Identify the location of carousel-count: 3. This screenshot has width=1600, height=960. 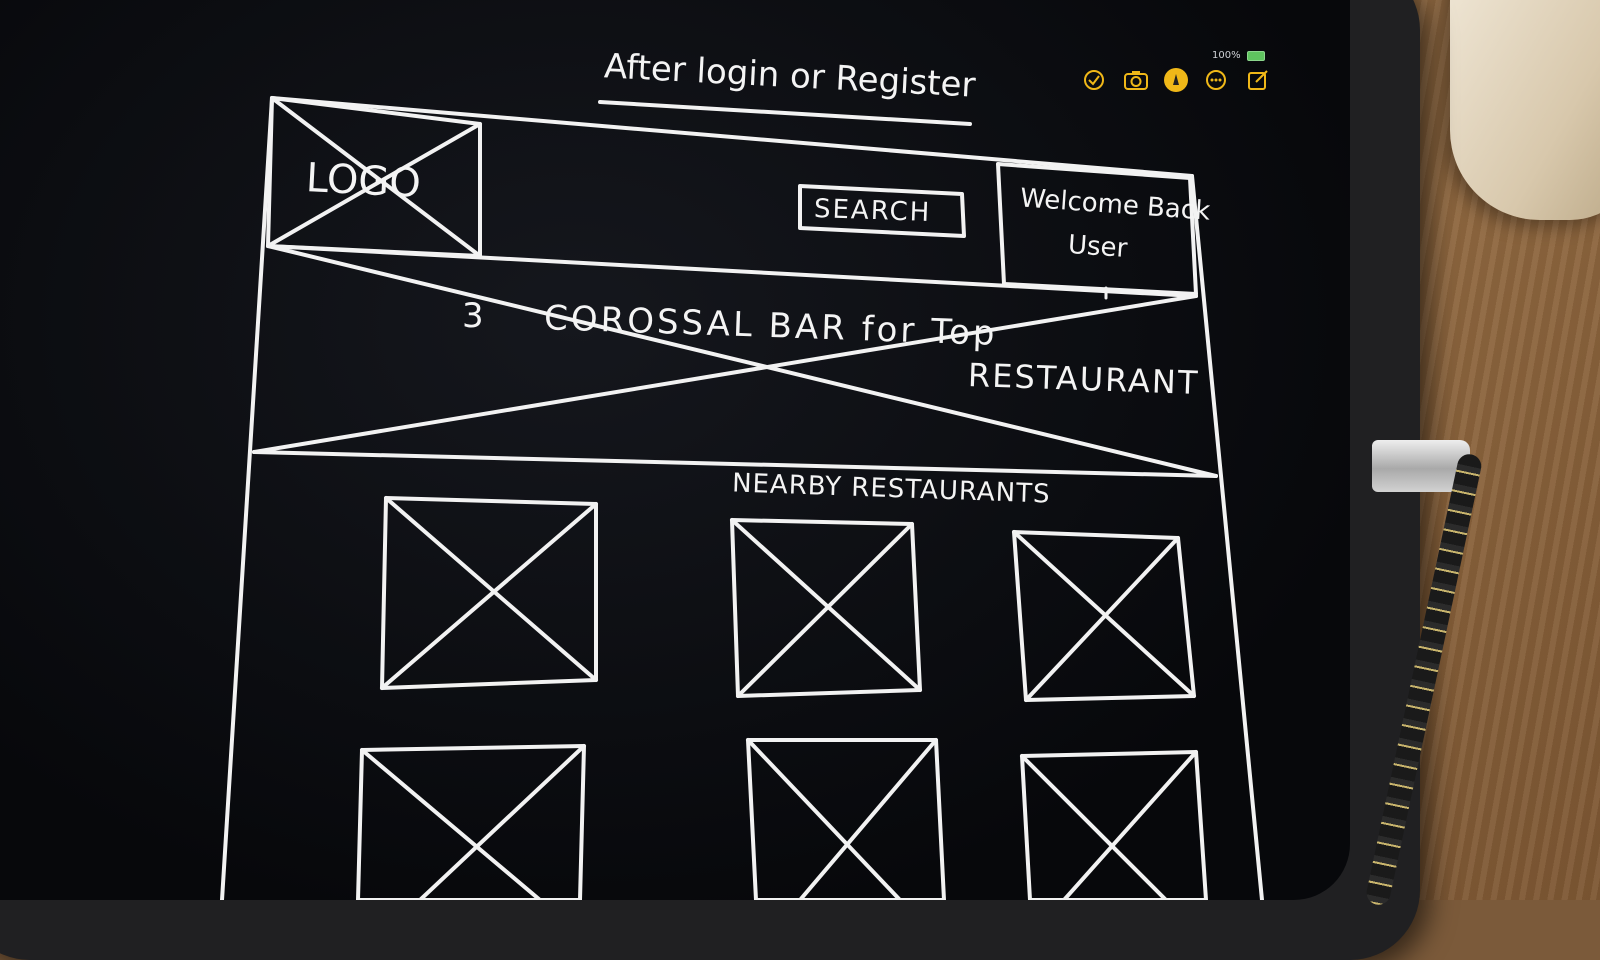
(473, 316).